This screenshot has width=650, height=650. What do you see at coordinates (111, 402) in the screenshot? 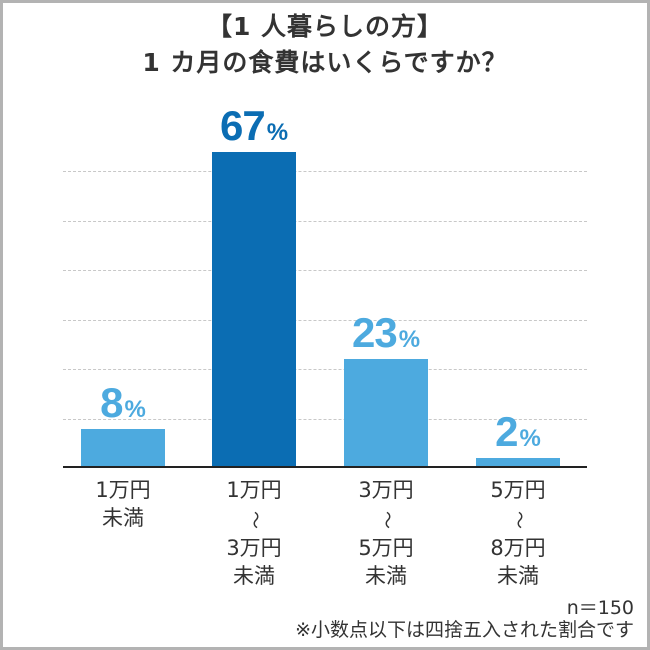
I see `value-number: 8` at bounding box center [111, 402].